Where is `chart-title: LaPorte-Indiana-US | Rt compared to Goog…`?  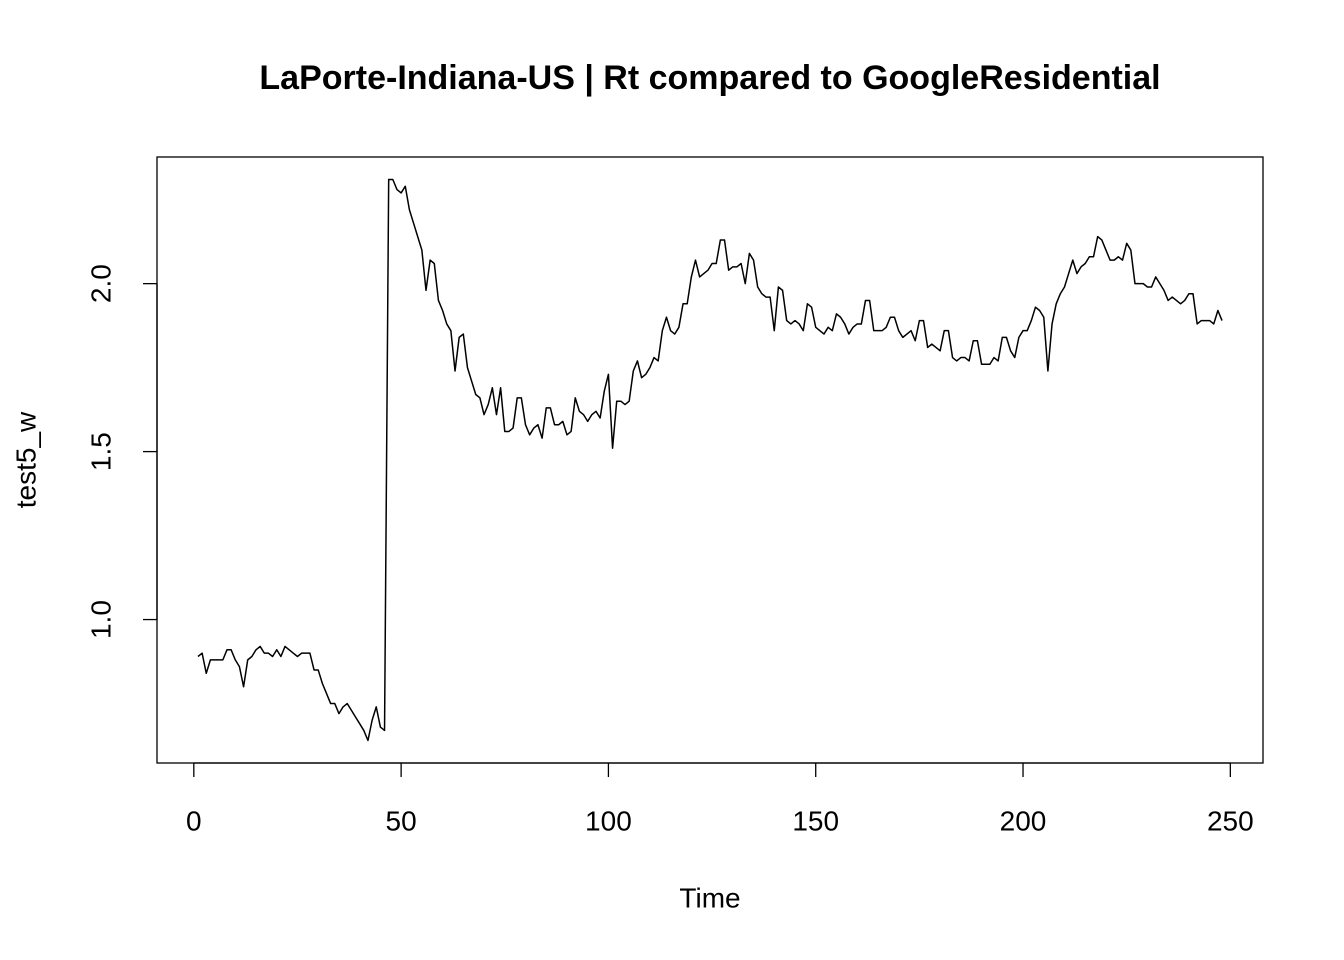
chart-title: LaPorte-Indiana-US | Rt compared to Goog… is located at coordinates (709, 78).